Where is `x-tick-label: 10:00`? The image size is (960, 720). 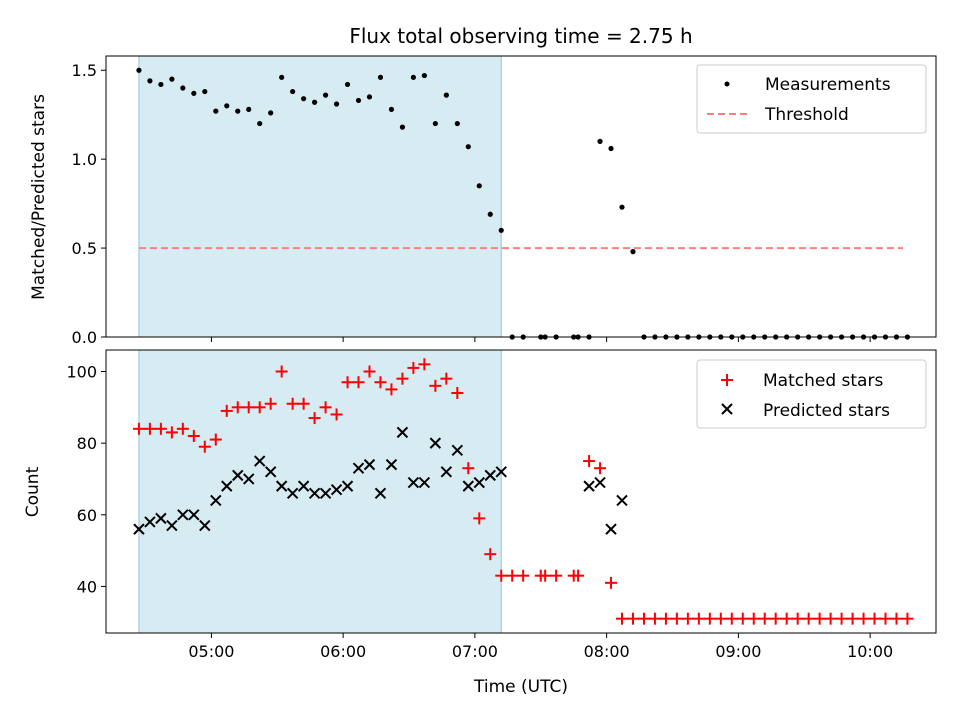
x-tick-label: 10:00 is located at coordinates (870, 651).